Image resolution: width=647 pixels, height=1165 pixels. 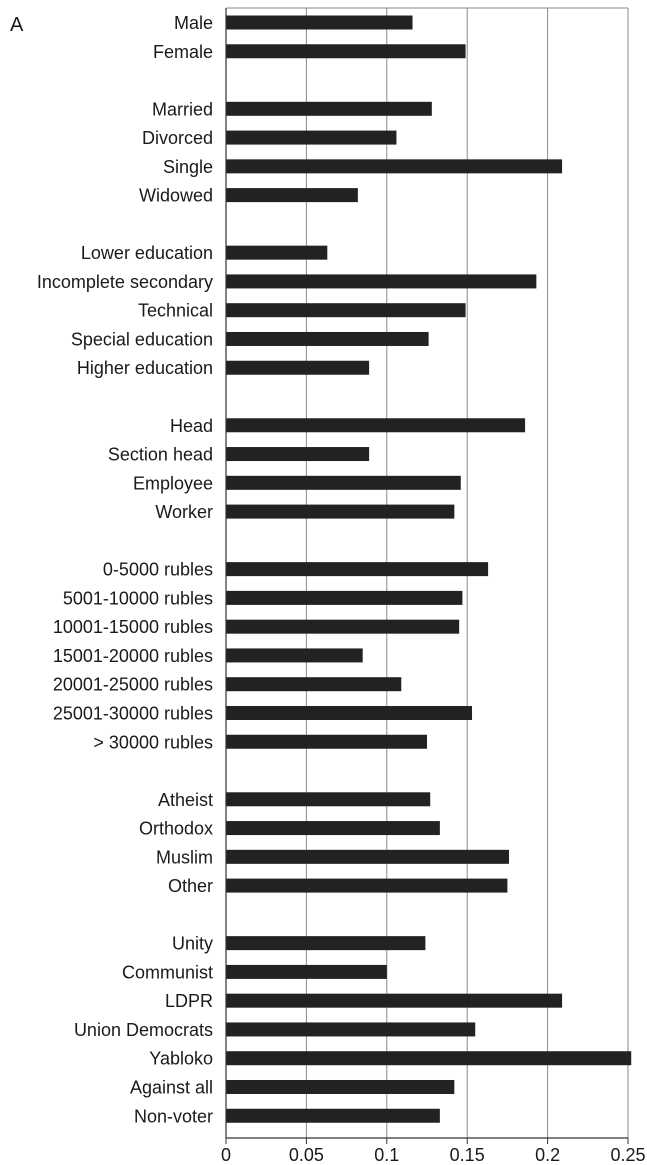 I want to click on category-label: 15001-20000 rubles, so click(x=133, y=656).